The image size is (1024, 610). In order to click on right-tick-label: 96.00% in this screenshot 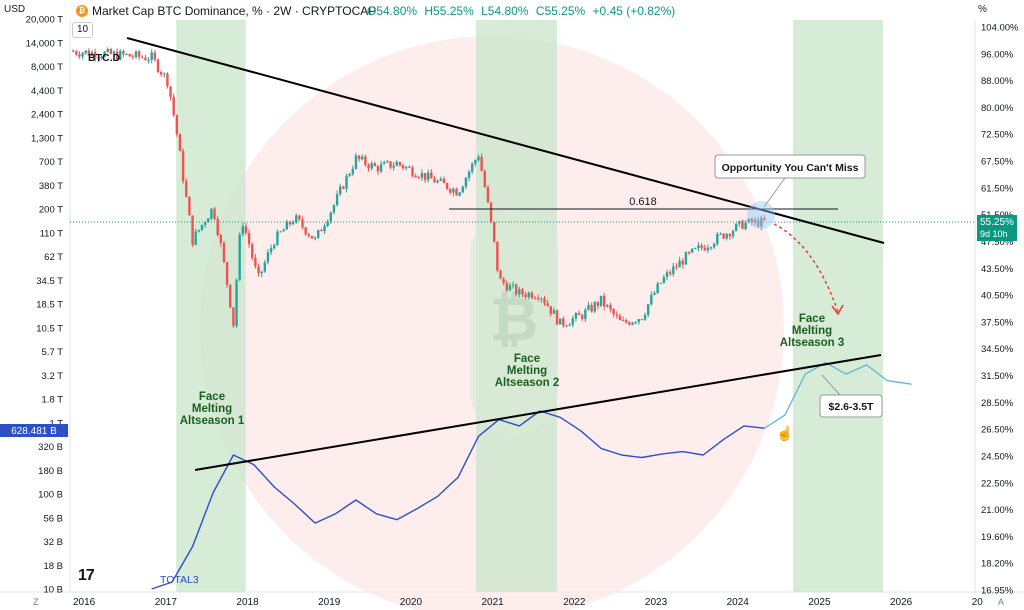, I will do `click(997, 54)`.